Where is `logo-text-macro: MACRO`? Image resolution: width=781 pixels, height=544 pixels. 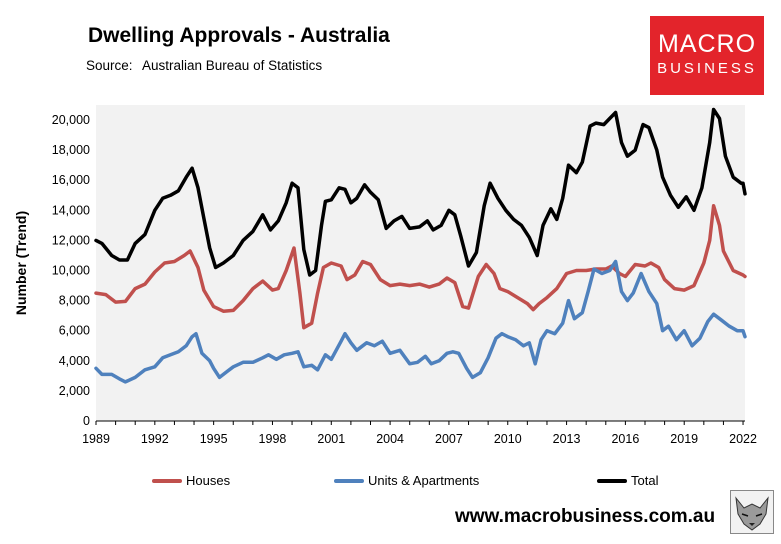 logo-text-macro: MACRO is located at coordinates (707, 44).